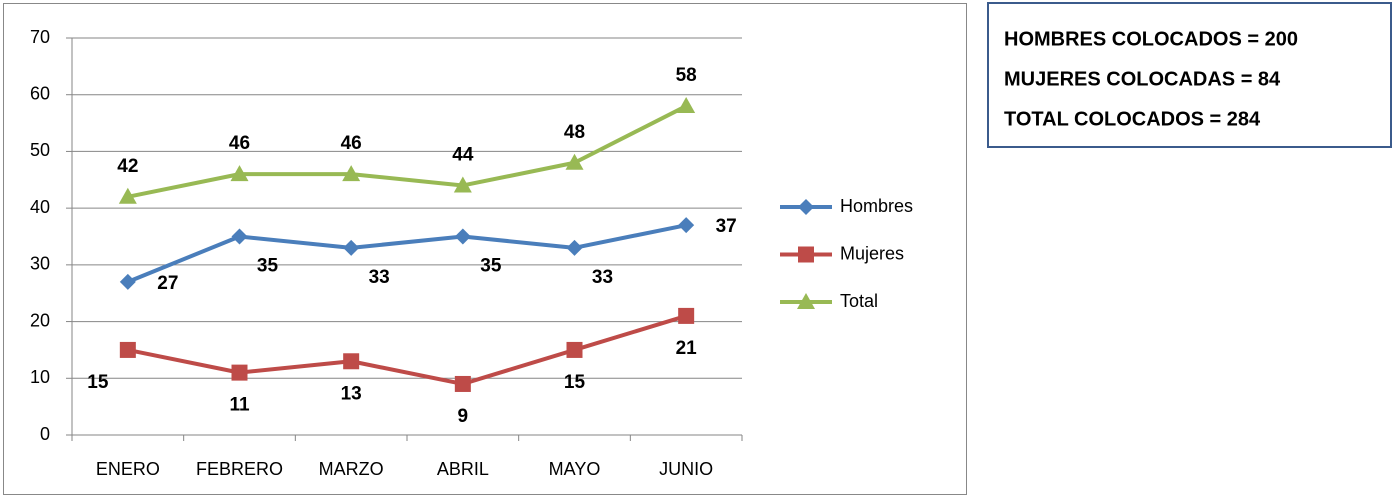 Image resolution: width=1398 pixels, height=498 pixels. Describe the element at coordinates (686, 75) in the screenshot. I see `data-label: 58` at that location.